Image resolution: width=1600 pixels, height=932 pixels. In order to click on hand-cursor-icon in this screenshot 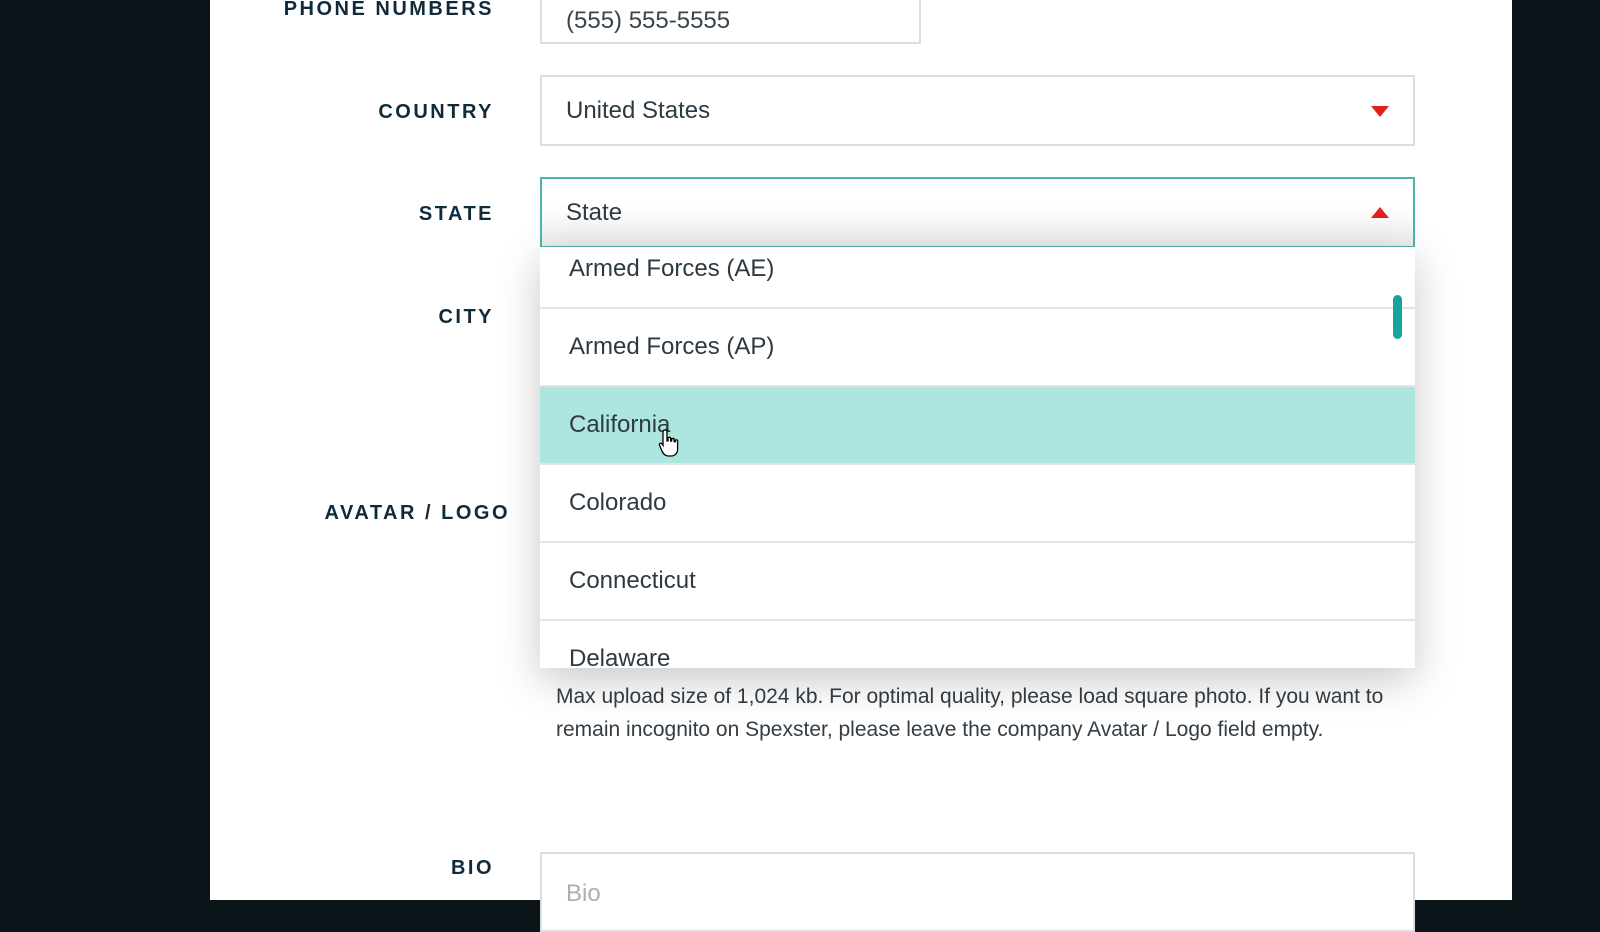, I will do `click(668, 443)`.